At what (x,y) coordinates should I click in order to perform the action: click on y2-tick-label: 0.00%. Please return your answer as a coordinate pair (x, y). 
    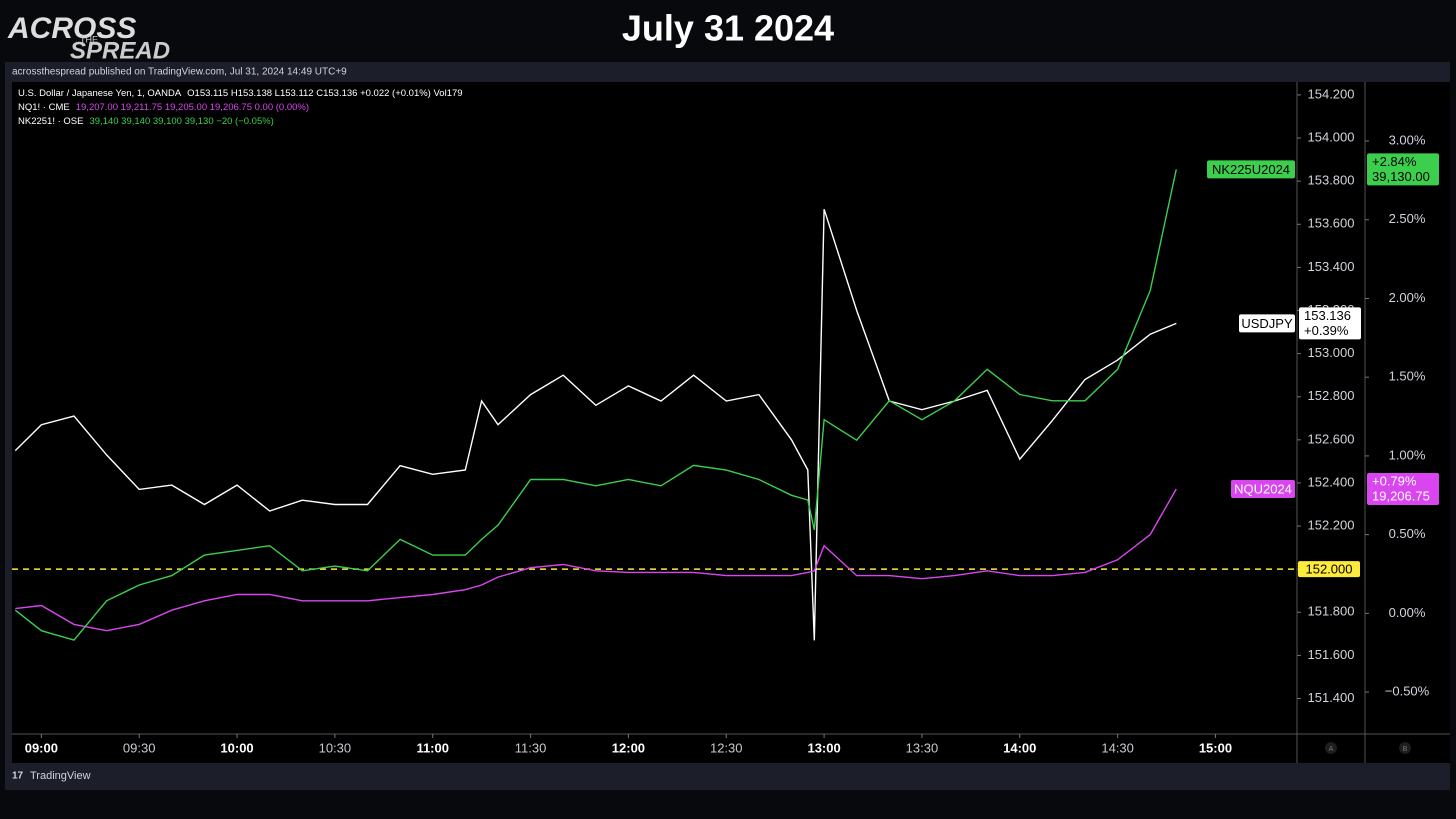
    Looking at the image, I should click on (1407, 612).